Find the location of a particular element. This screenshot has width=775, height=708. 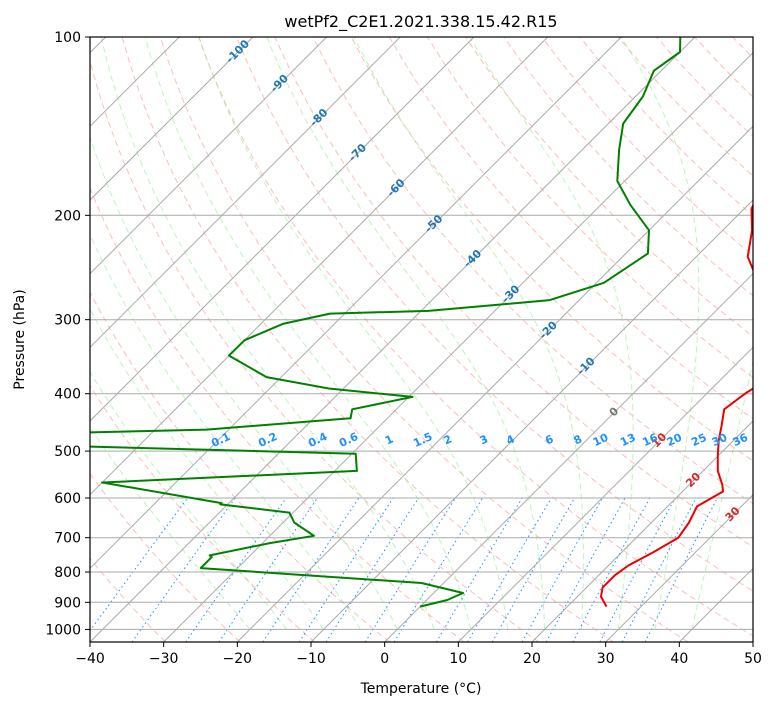

y-tick-label: 100 is located at coordinates (67, 38).